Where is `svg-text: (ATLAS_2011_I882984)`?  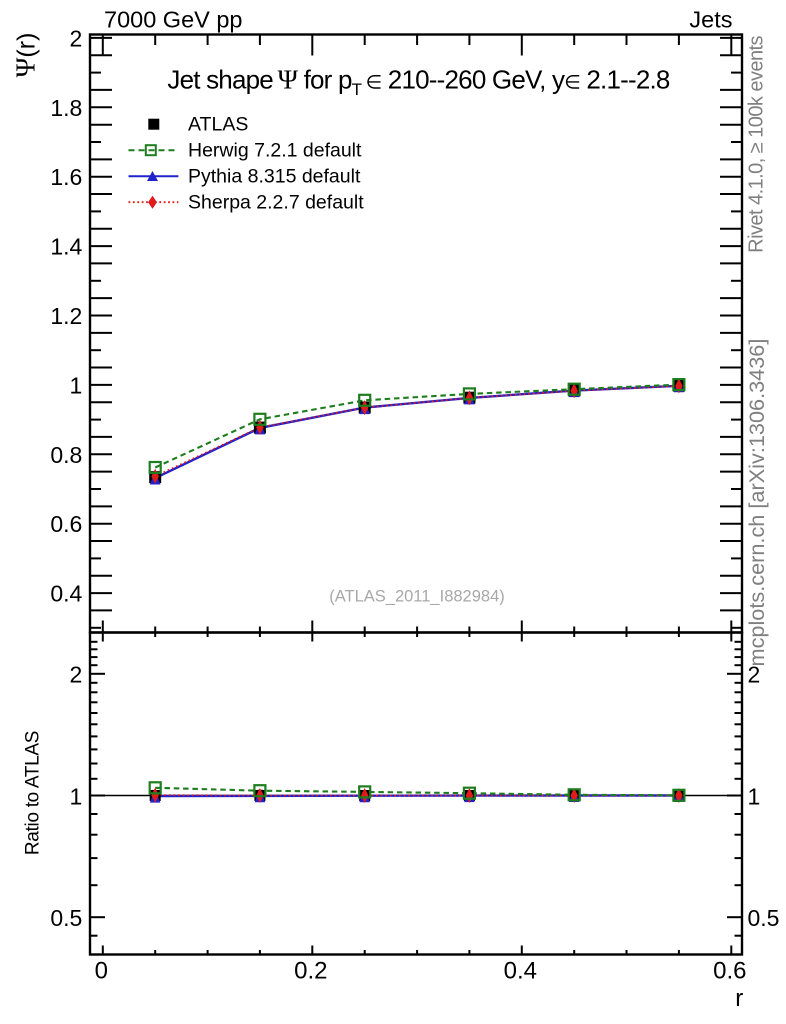
svg-text: (ATLAS_2011_I882984) is located at coordinates (417, 597).